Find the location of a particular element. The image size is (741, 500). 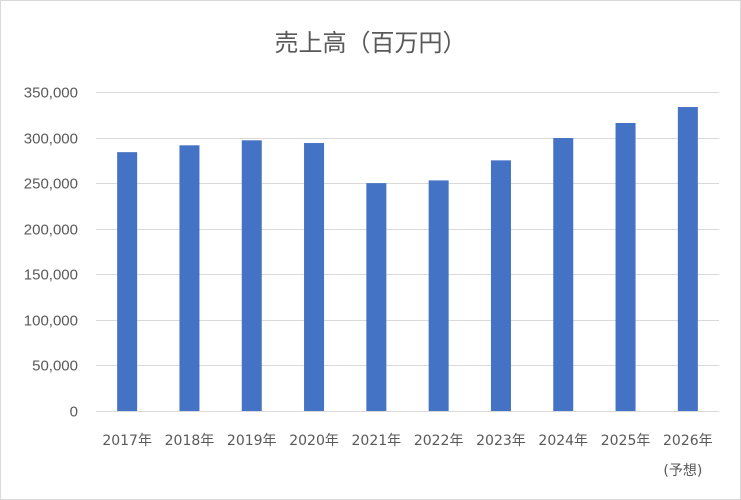

x-category-label: 2018年 is located at coordinates (190, 441).